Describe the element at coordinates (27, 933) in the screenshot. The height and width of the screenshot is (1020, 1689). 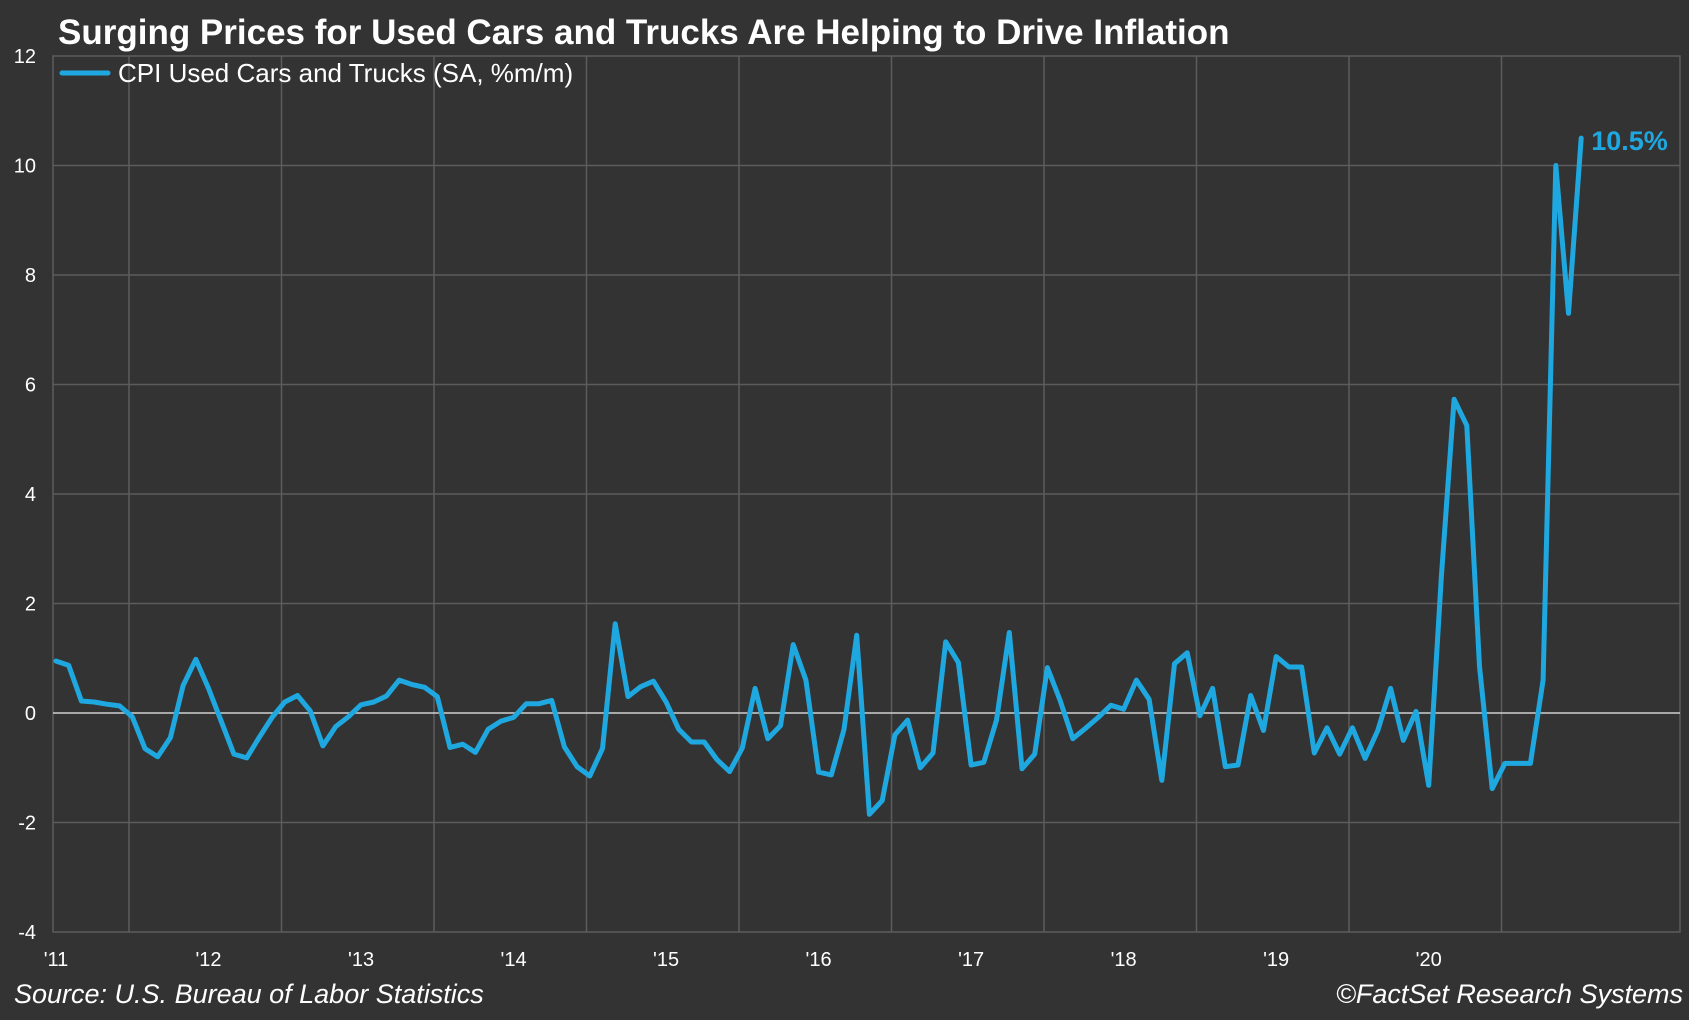
I see `y-tick-label: -4` at that location.